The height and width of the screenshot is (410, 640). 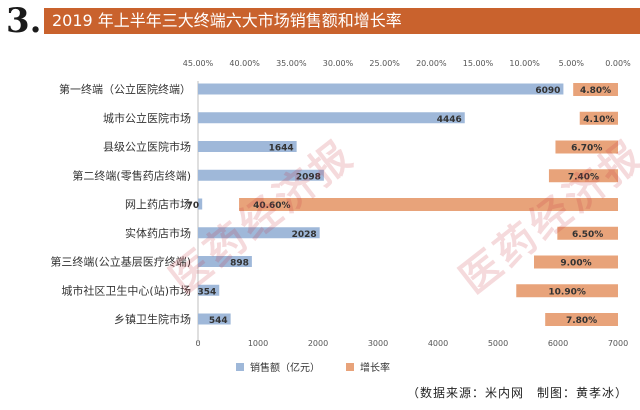 I want to click on top-tick-label: 15.00%, so click(x=478, y=63).